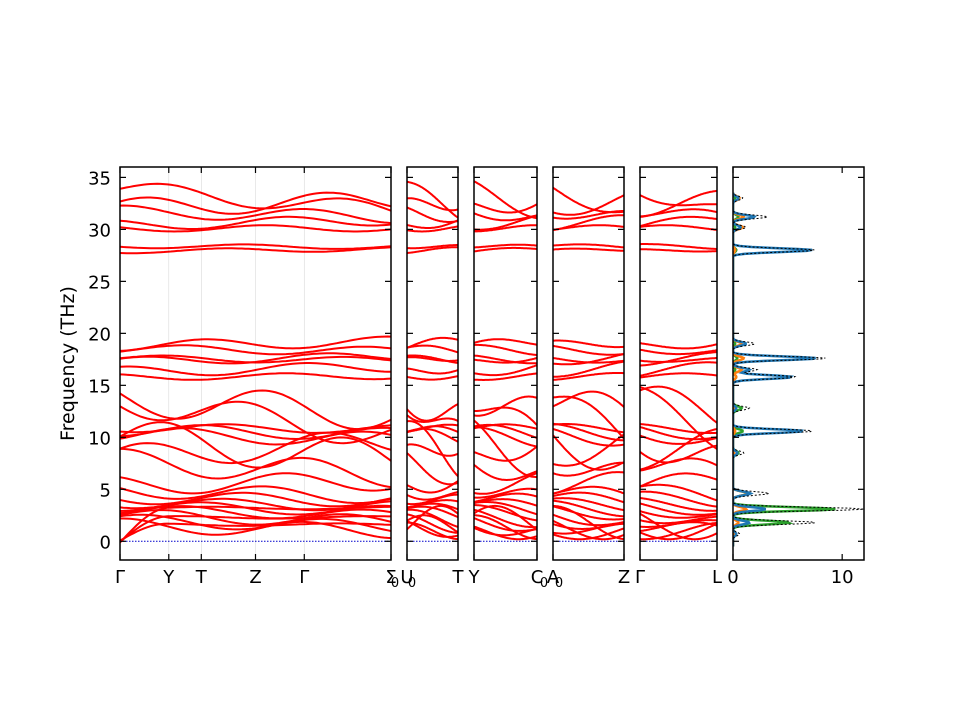 Image resolution: width=960 pixels, height=720 pixels. Describe the element at coordinates (559, 583) in the screenshot. I see `subscript-label: 0` at that location.